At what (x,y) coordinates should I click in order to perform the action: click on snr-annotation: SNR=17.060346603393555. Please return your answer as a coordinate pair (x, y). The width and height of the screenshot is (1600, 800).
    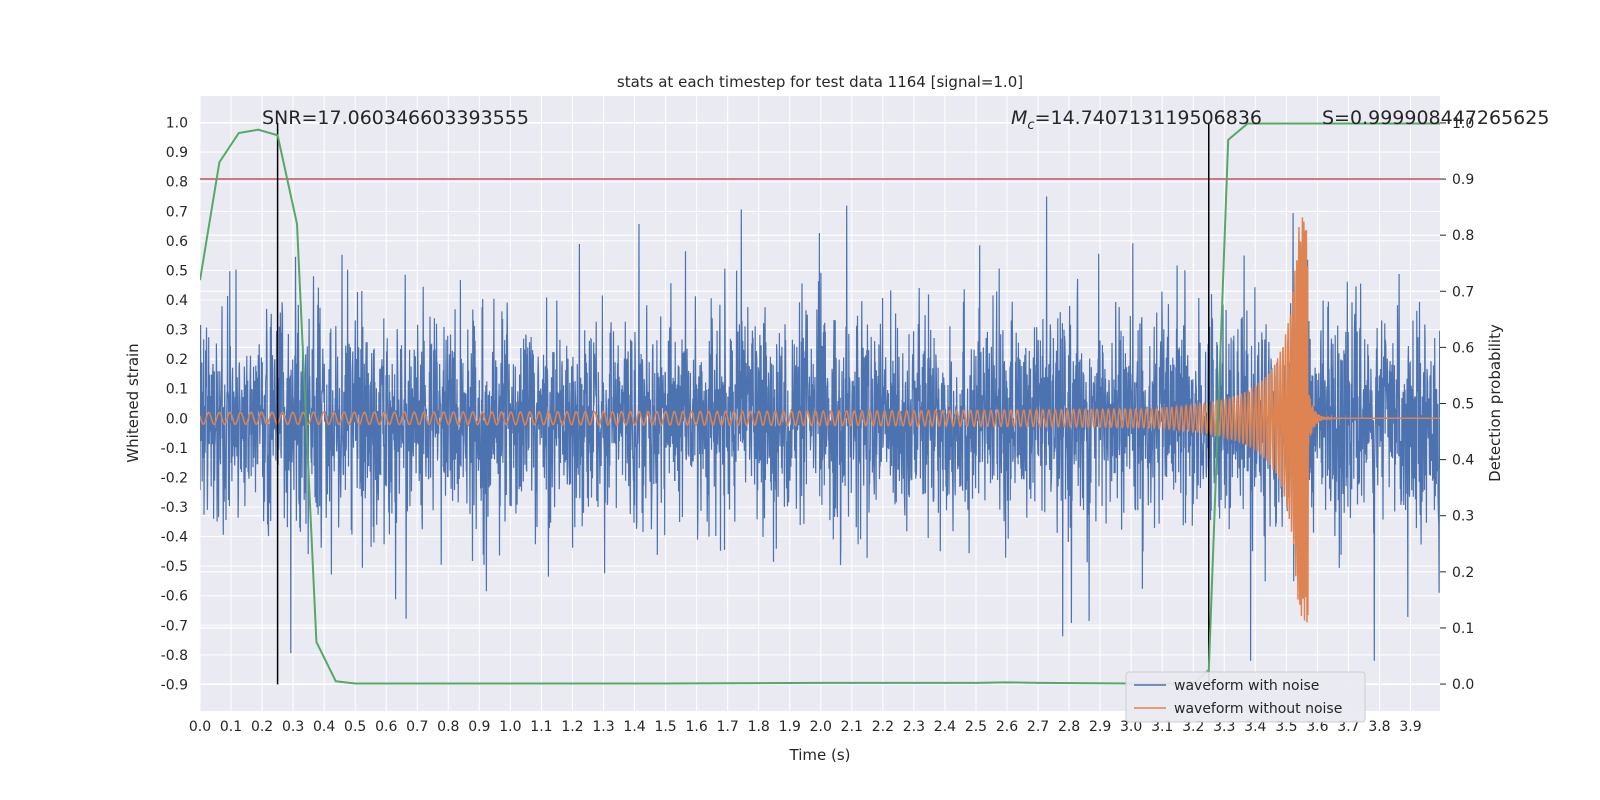
    Looking at the image, I should click on (395, 118).